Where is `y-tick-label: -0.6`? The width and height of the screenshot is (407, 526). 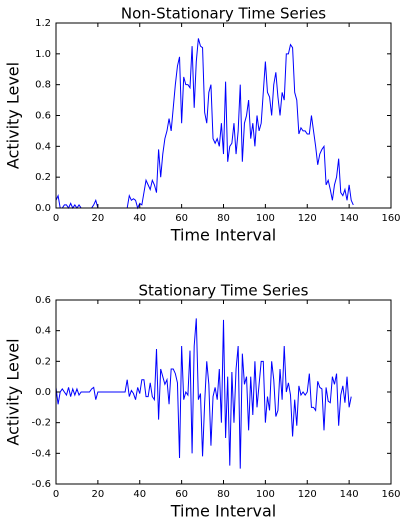 y-tick-label: -0.6 is located at coordinates (41, 484).